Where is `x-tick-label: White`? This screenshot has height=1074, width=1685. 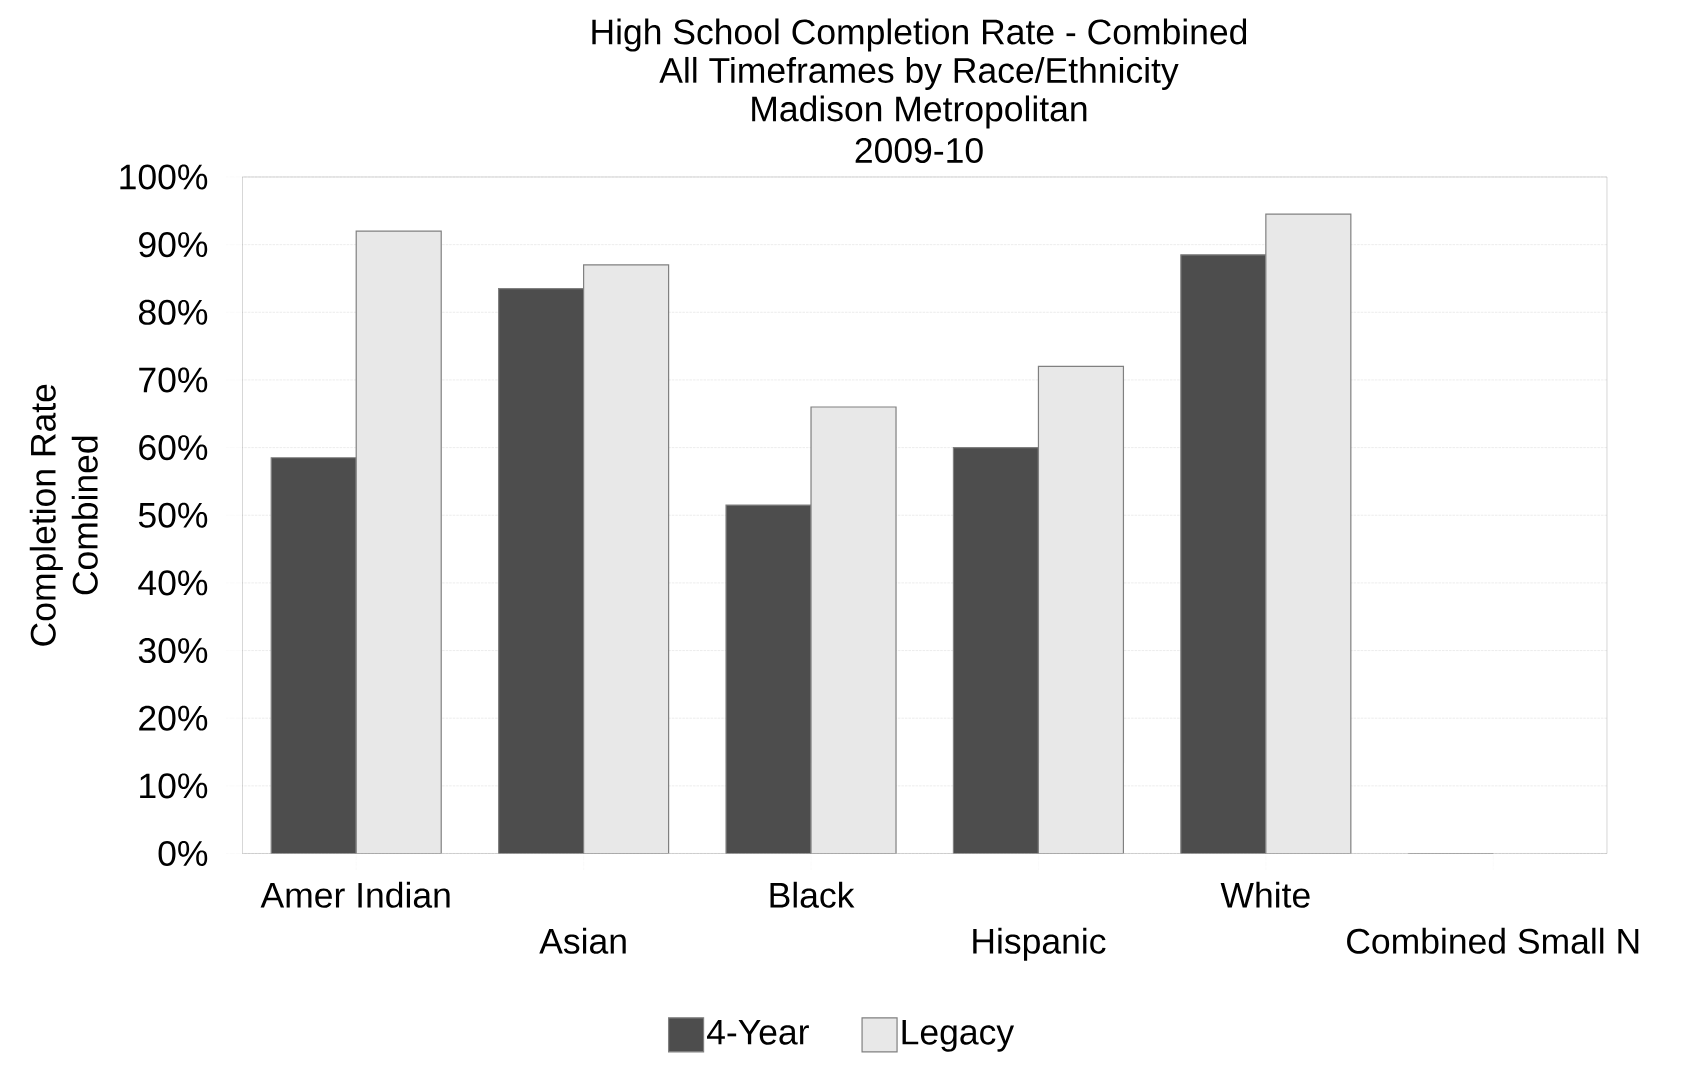 x-tick-label: White is located at coordinates (1265, 894).